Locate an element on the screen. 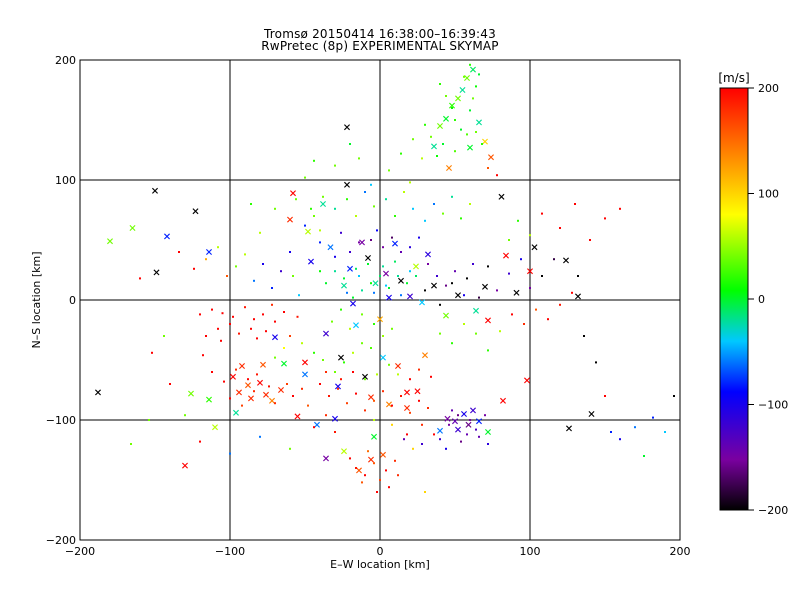 Image resolution: width=800 pixels, height=600 pixels. colorbar-tick-label: 200 is located at coordinates (768, 88).